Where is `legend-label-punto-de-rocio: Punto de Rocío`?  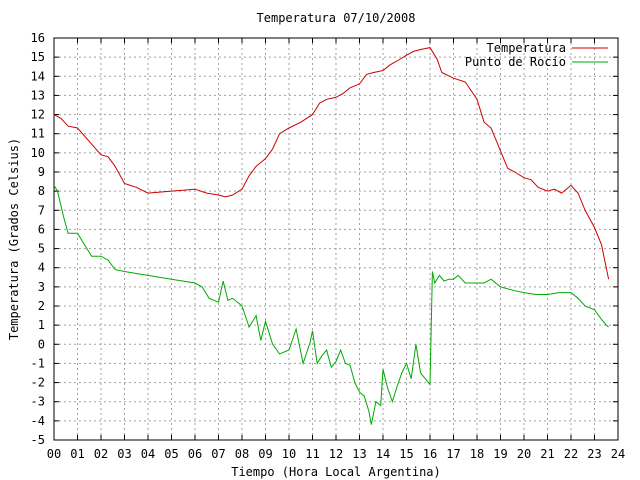 legend-label-punto-de-rocio: Punto de Rocío is located at coordinates (515, 62).